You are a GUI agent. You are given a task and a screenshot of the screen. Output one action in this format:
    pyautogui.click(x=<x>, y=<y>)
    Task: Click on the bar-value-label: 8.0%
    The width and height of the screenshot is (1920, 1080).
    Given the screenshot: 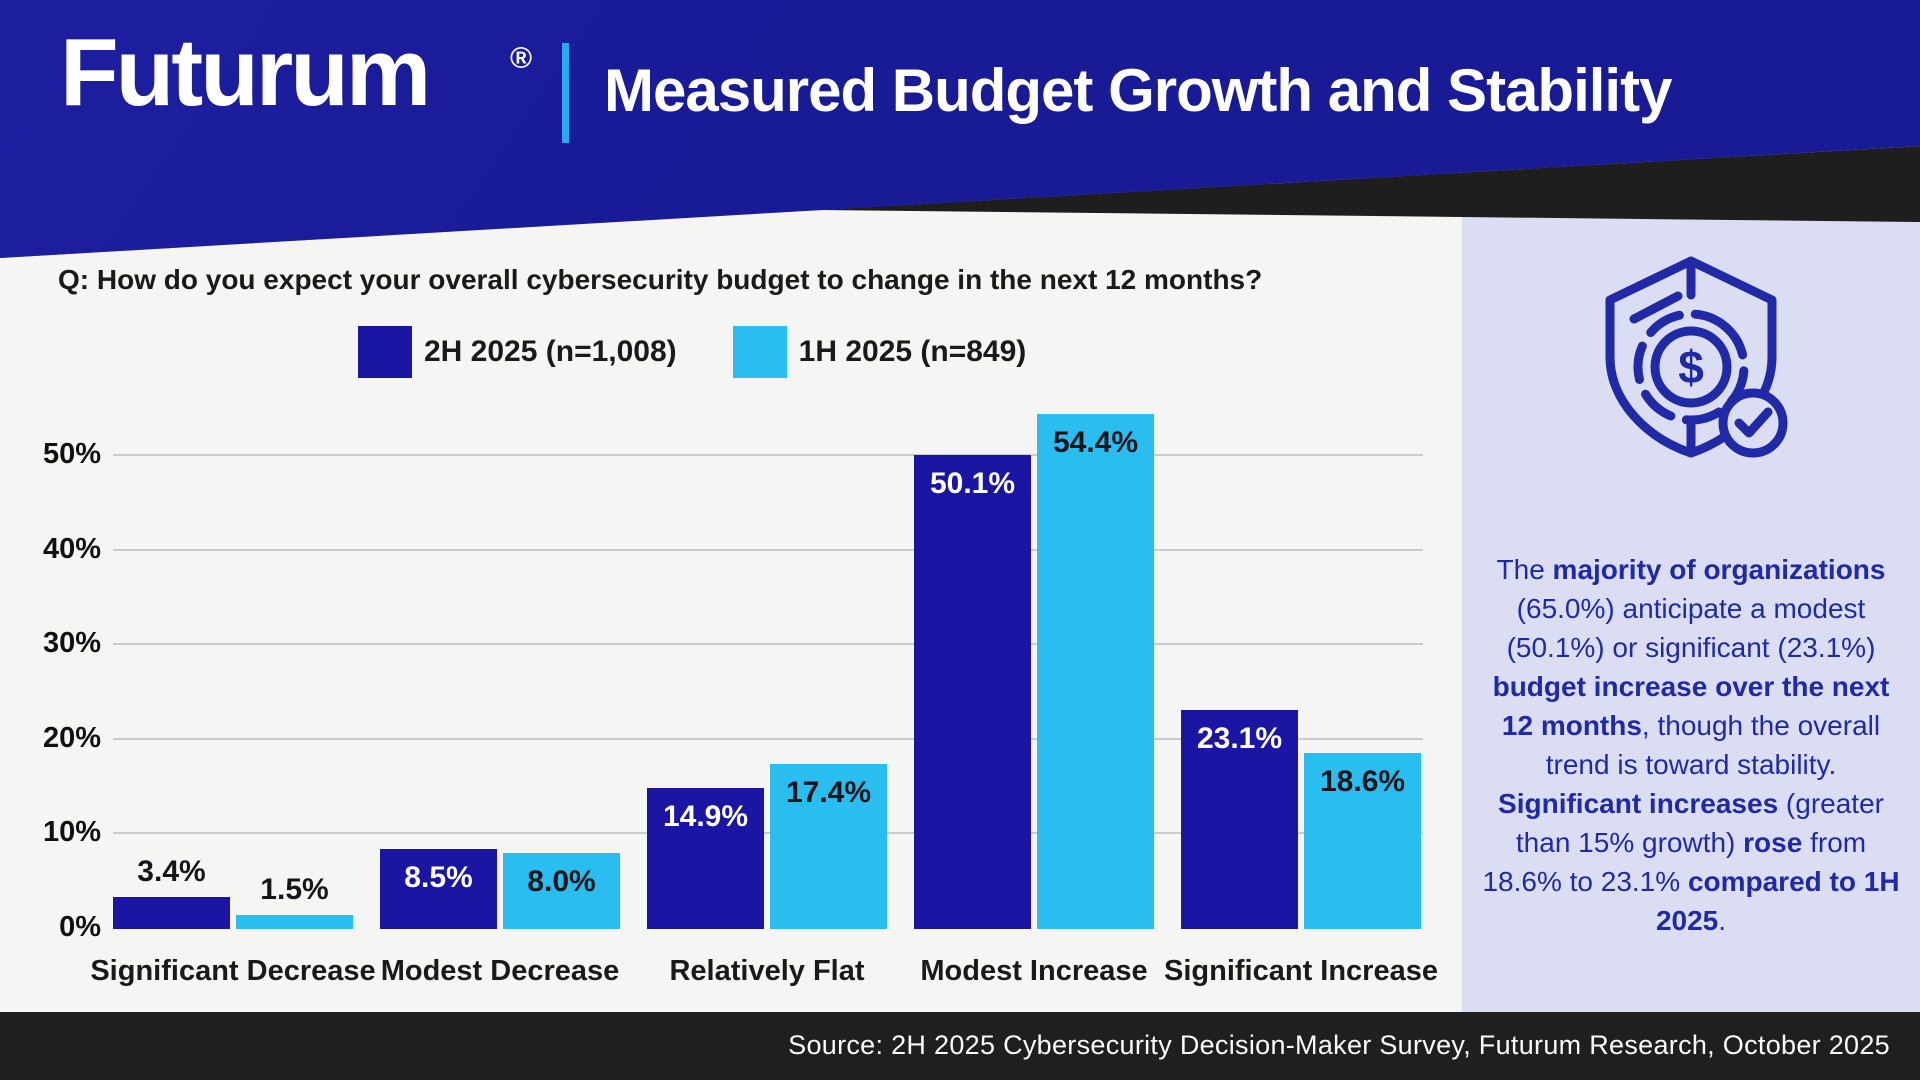 What is the action you would take?
    pyautogui.click(x=561, y=882)
    